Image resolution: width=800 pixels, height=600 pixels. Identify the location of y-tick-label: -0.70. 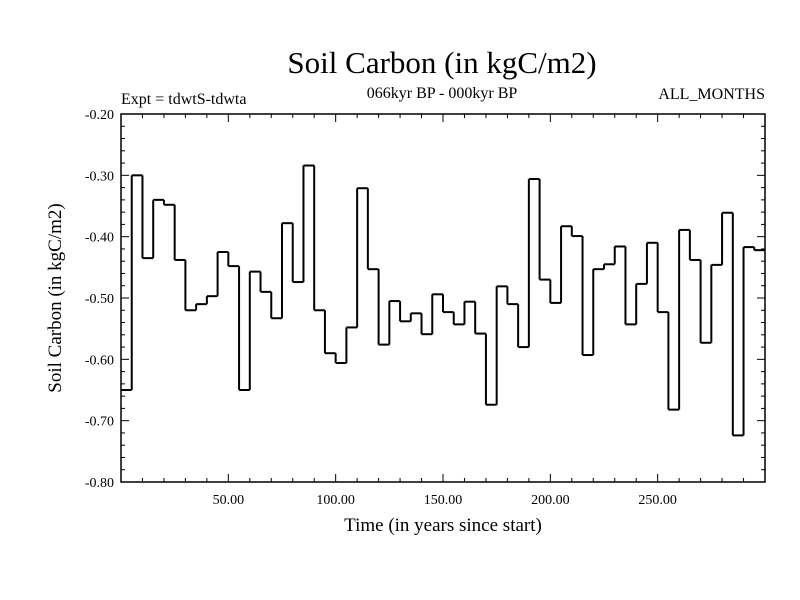
(99, 422).